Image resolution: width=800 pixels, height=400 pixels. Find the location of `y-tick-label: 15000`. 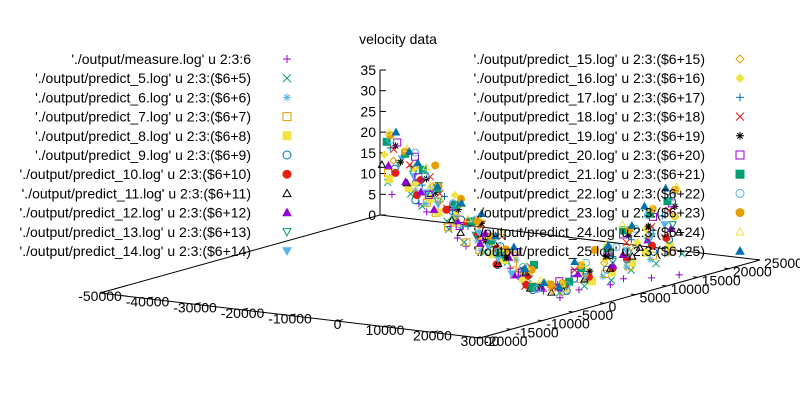

y-tick-label: 15000 is located at coordinates (721, 280).